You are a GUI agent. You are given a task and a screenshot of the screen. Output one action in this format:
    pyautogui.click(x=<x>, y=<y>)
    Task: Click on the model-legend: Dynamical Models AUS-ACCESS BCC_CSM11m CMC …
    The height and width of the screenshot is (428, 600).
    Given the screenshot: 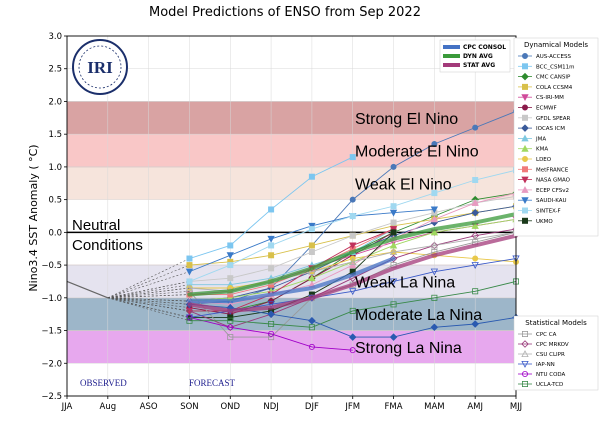 What is the action you would take?
    pyautogui.click(x=556, y=214)
    